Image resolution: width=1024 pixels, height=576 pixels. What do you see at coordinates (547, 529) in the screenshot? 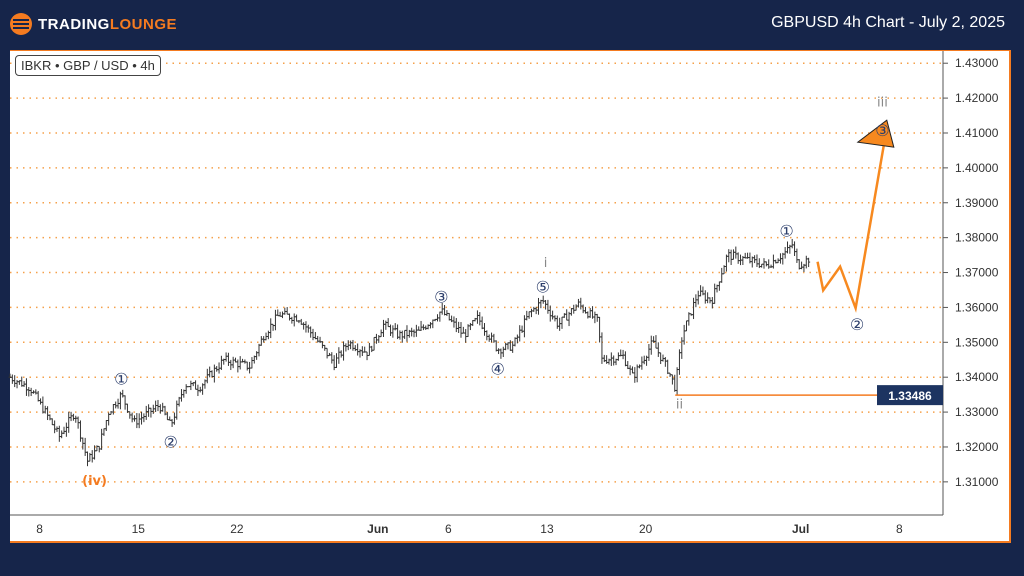
I see `x-tick-label: 13` at bounding box center [547, 529].